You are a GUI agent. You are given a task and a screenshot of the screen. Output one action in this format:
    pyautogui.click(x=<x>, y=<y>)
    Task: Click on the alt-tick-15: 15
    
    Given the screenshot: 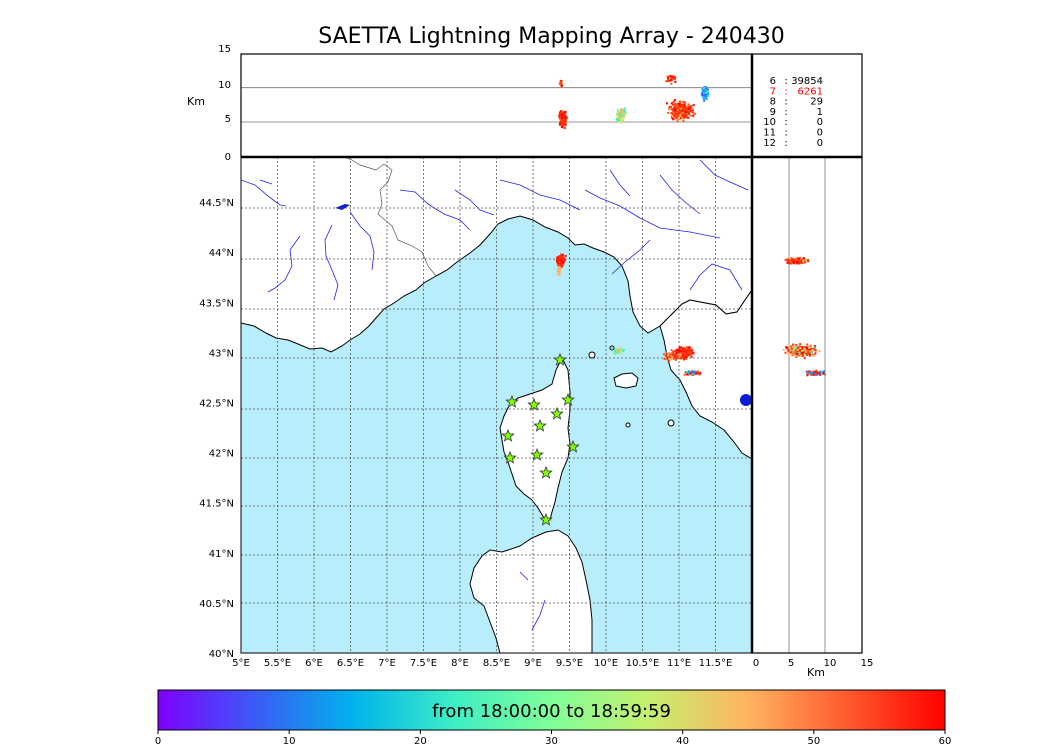 What is the action you would take?
    pyautogui.click(x=224, y=49)
    